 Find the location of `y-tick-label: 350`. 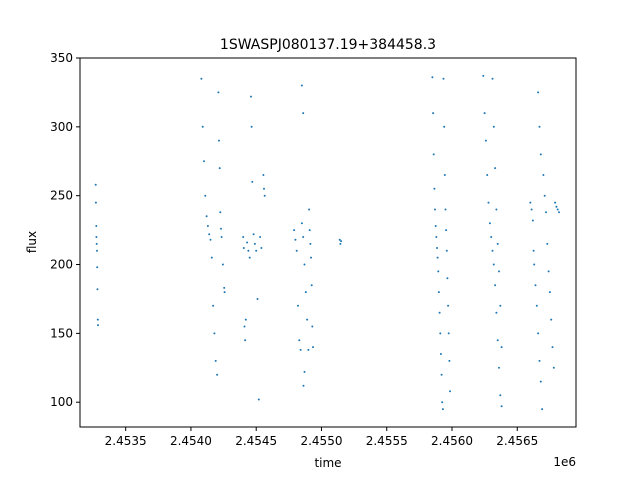

y-tick-label: 350 is located at coordinates (61, 58).